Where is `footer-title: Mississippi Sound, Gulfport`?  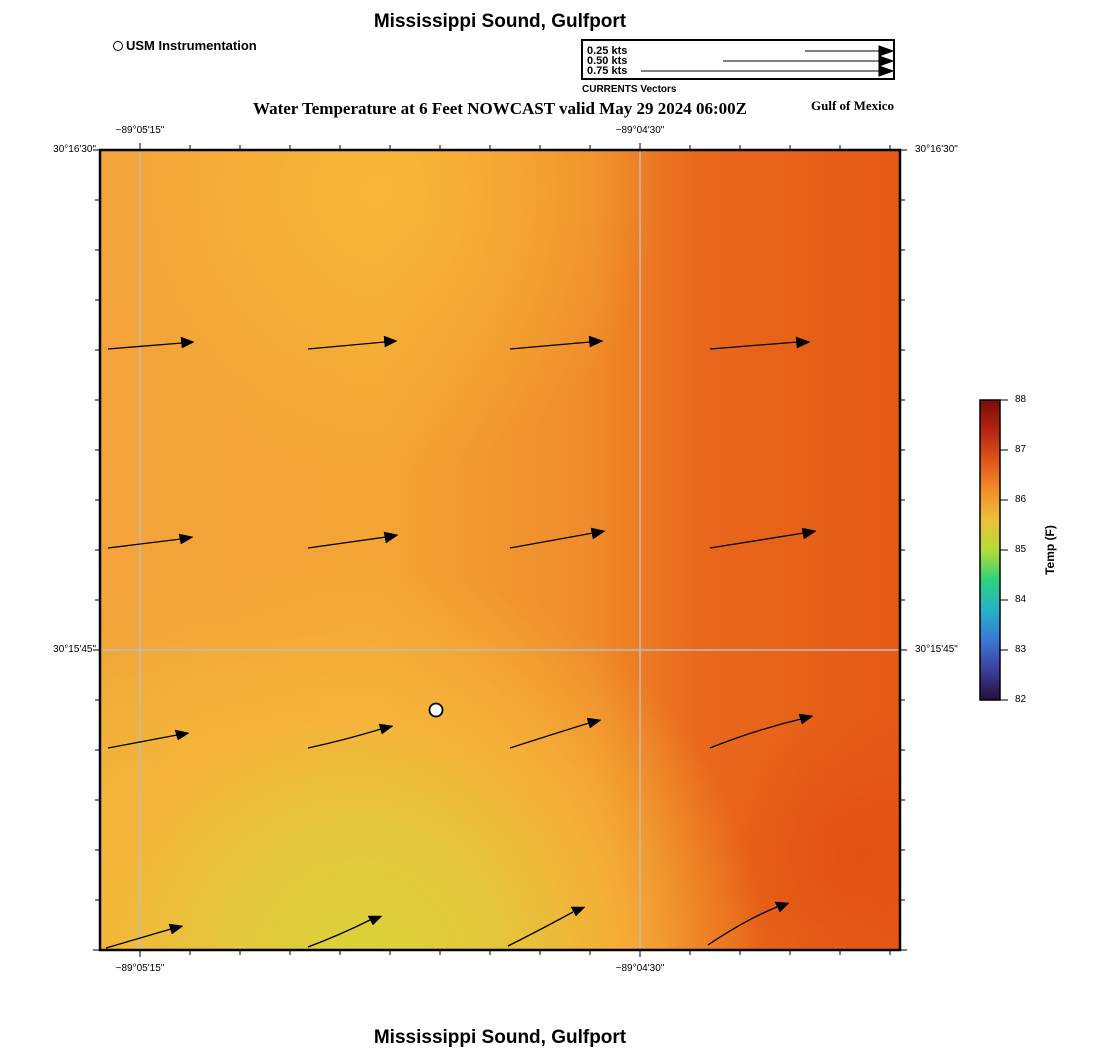
footer-title: Mississippi Sound, Gulfport is located at coordinates (500, 1037).